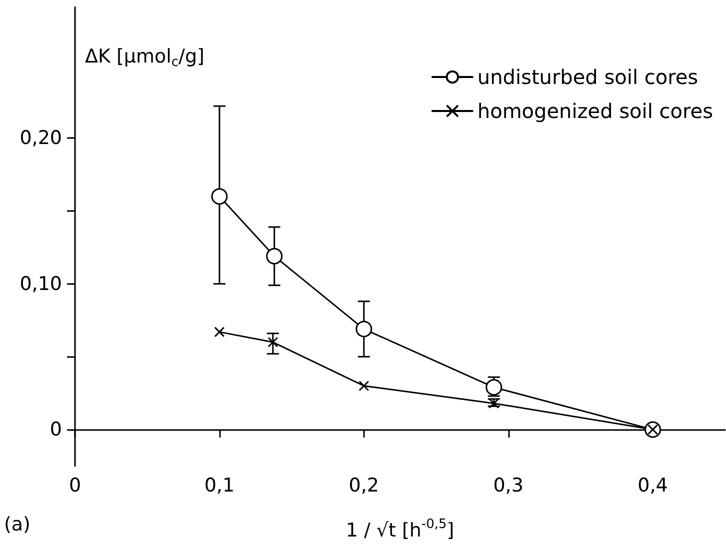 Image resolution: width=726 pixels, height=546 pixels. Describe the element at coordinates (17, 525) in the screenshot. I see `text: (a)` at that location.